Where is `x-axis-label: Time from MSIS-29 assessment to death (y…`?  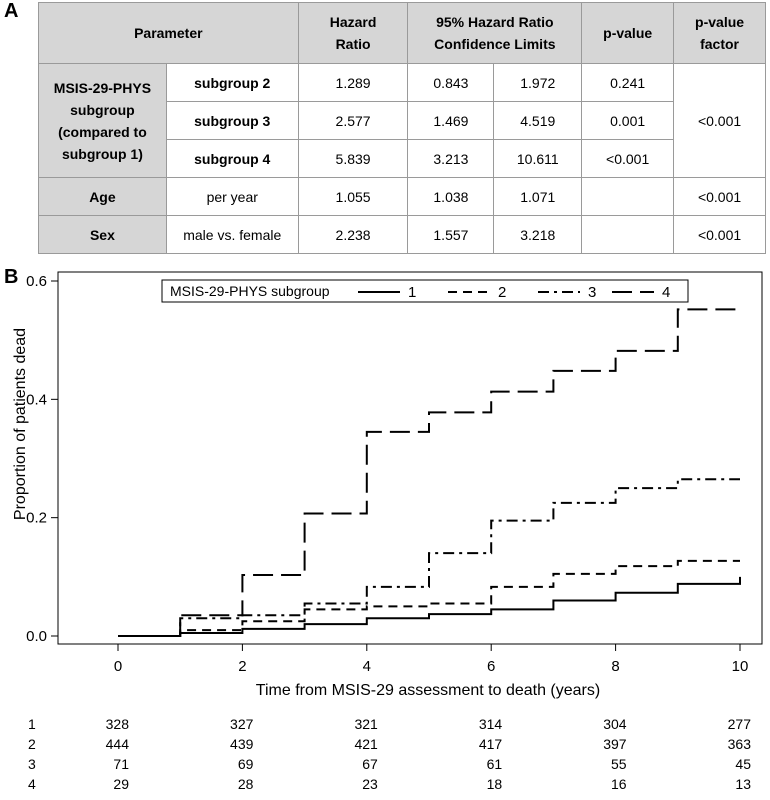
x-axis-label: Time from MSIS-29 assessment to death (y… is located at coordinates (428, 690).